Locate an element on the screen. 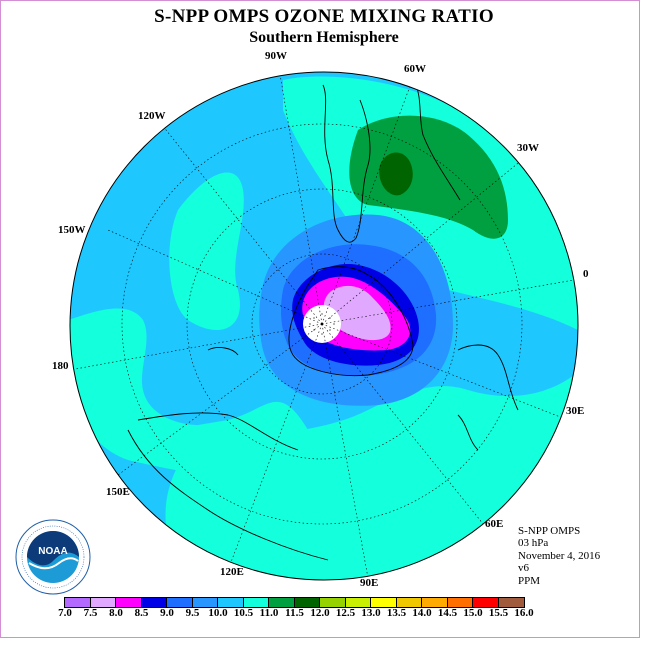 The image size is (648, 648). lon-label-150w: 150W is located at coordinates (72, 230).